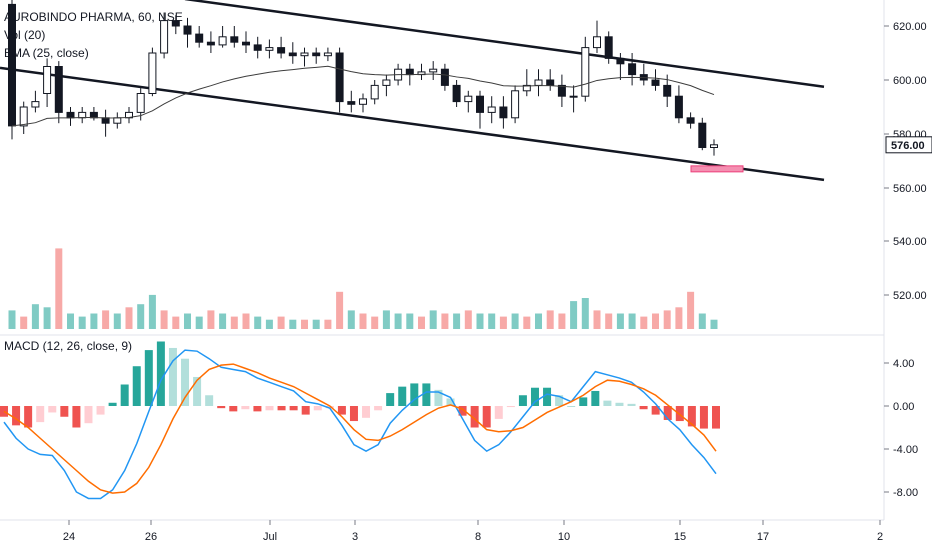 This screenshot has height=550, width=932. I want to click on volume-legend: Vol (20), so click(24, 35).